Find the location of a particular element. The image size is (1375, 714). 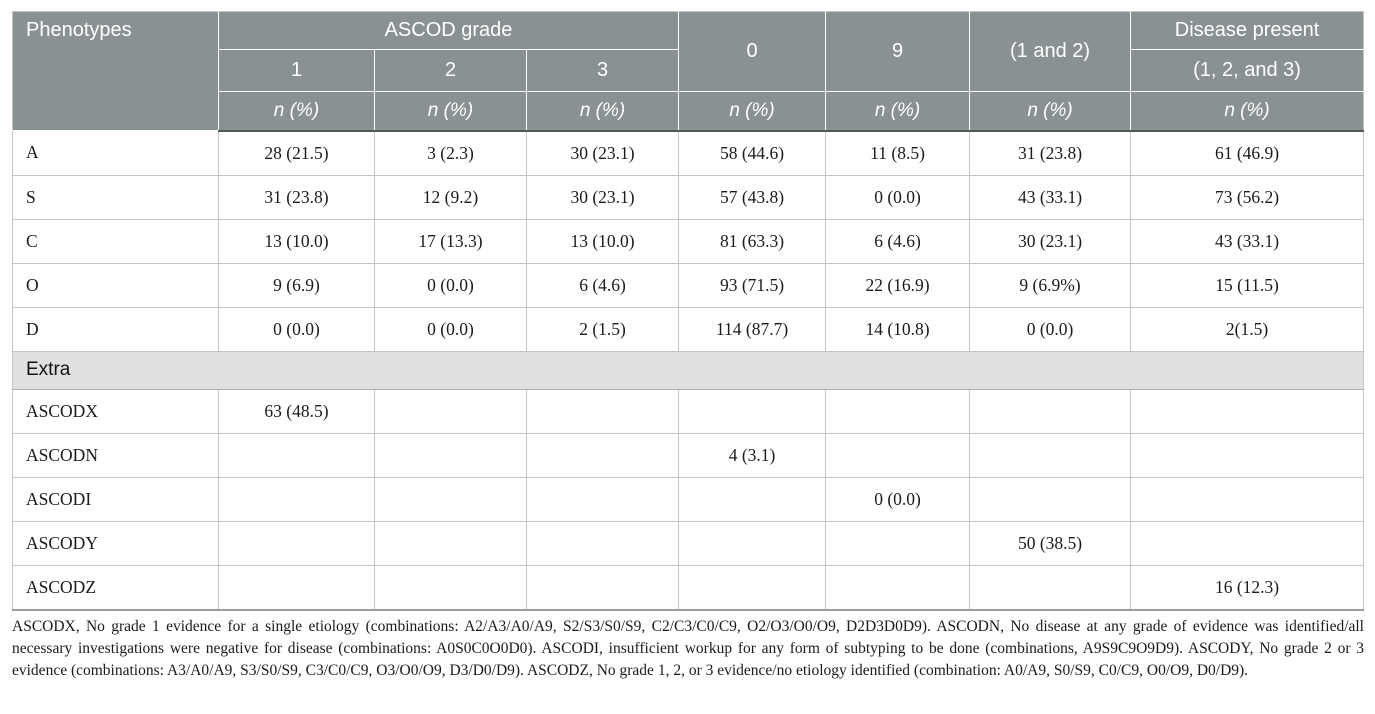

header-grade-2: 2 is located at coordinates (450, 70).